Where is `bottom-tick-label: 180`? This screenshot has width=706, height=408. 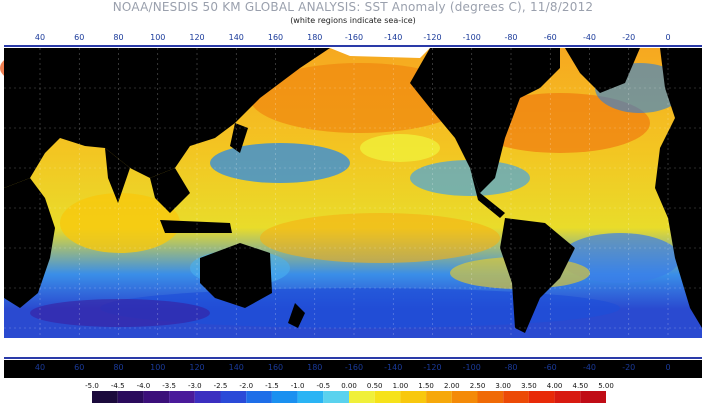
bottom-tick-label: 180 is located at coordinates (314, 367).